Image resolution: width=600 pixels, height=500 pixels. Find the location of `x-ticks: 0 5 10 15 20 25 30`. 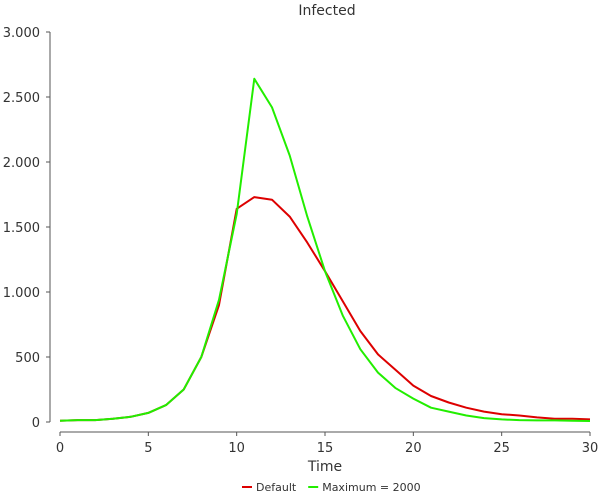

x-ticks: 0 5 10 15 20 25 30 is located at coordinates (327, 444).